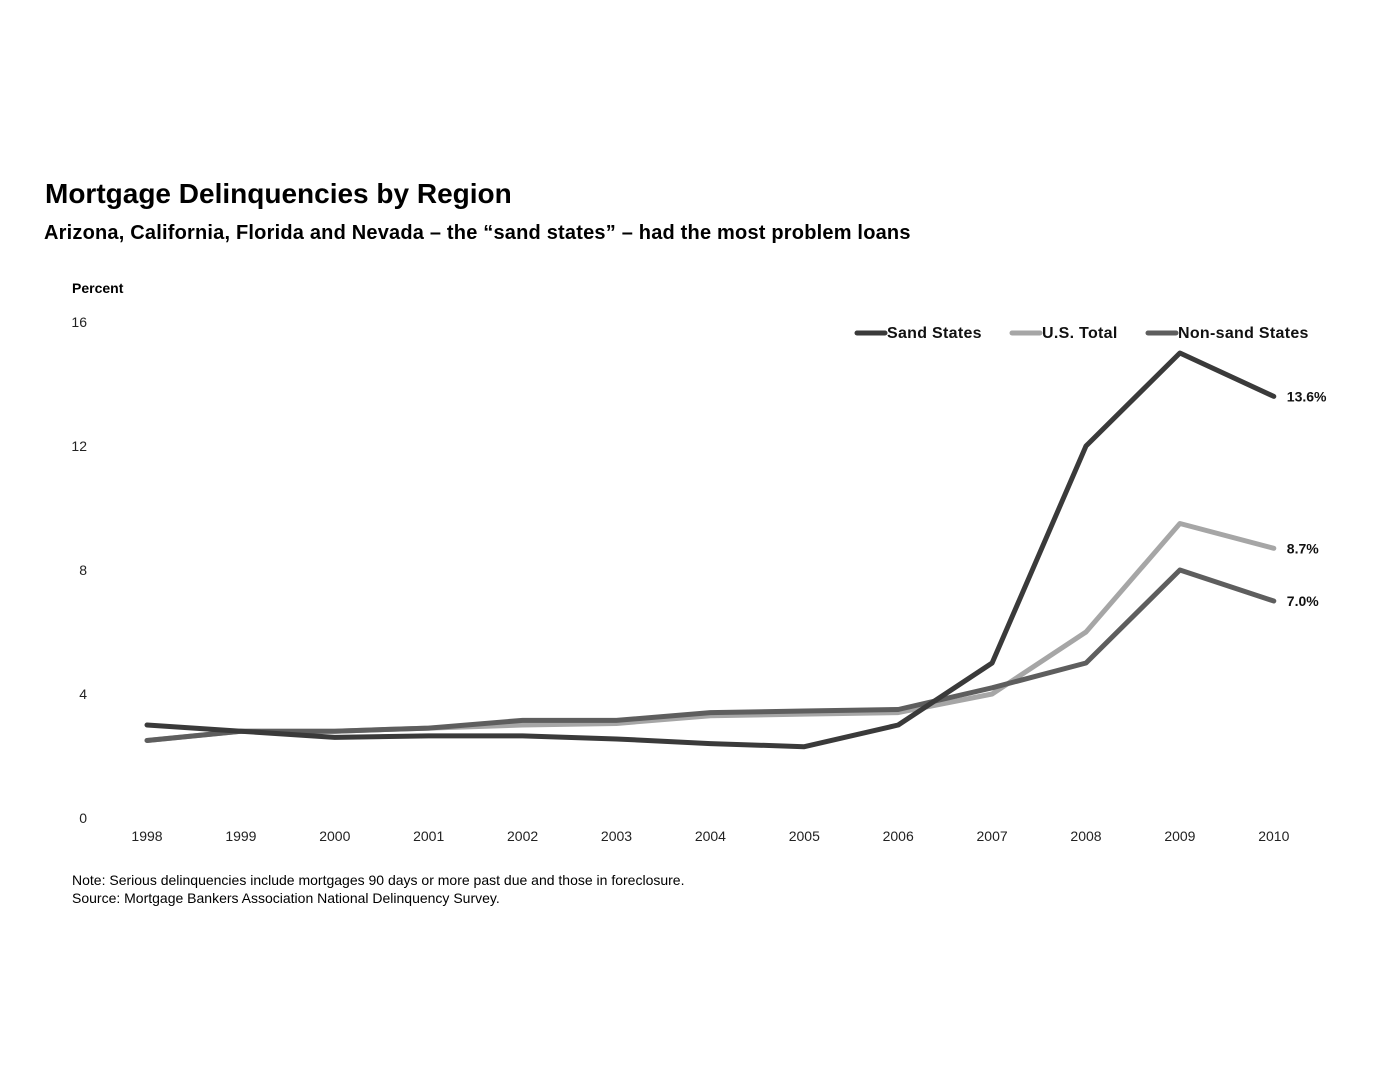 The height and width of the screenshot is (1073, 1386). I want to click on end-value-label: 13.6%, so click(1307, 396).